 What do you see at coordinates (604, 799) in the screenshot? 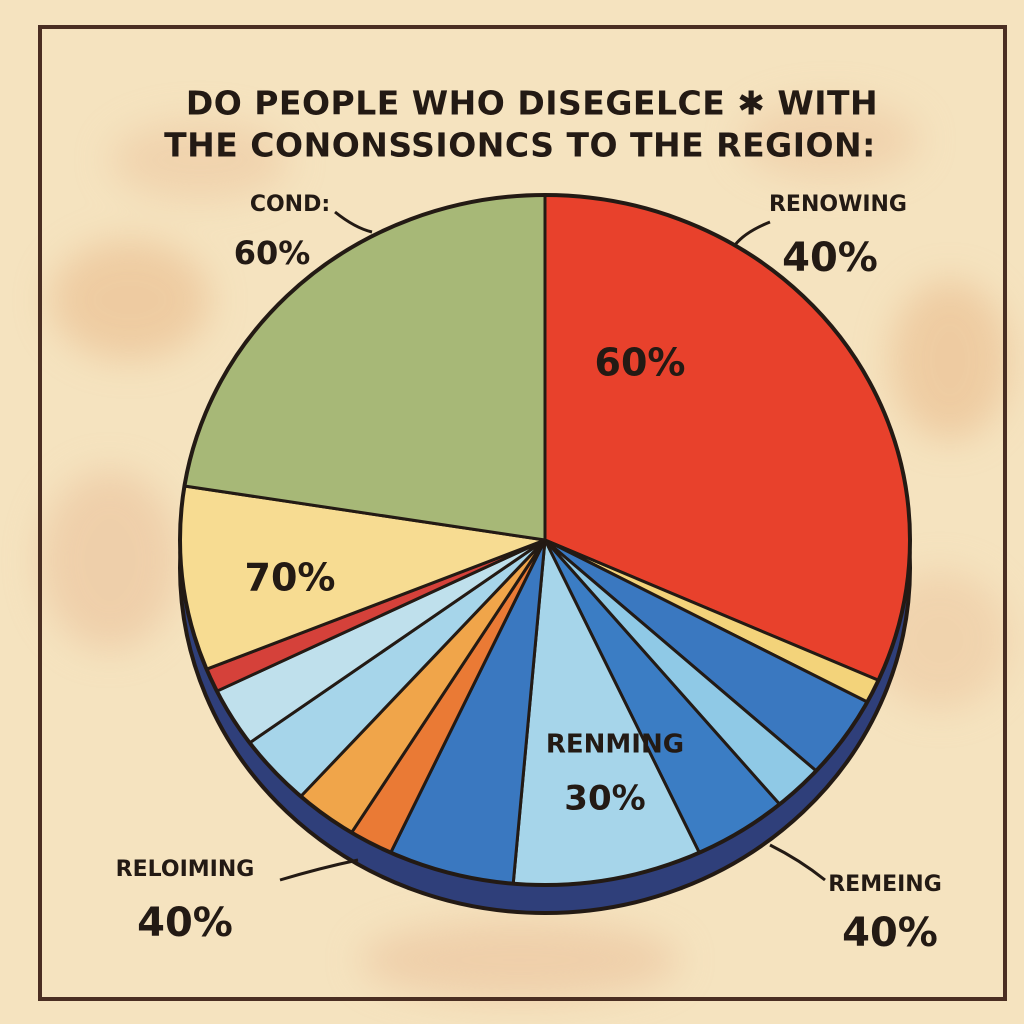
I see `slice-label: 30%` at bounding box center [604, 799].